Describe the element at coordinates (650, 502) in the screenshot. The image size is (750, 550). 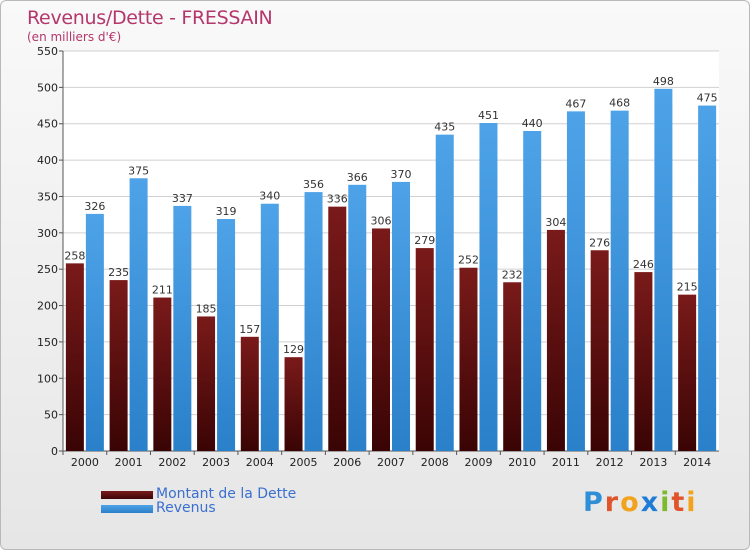
I see `logo-letter: x` at that location.